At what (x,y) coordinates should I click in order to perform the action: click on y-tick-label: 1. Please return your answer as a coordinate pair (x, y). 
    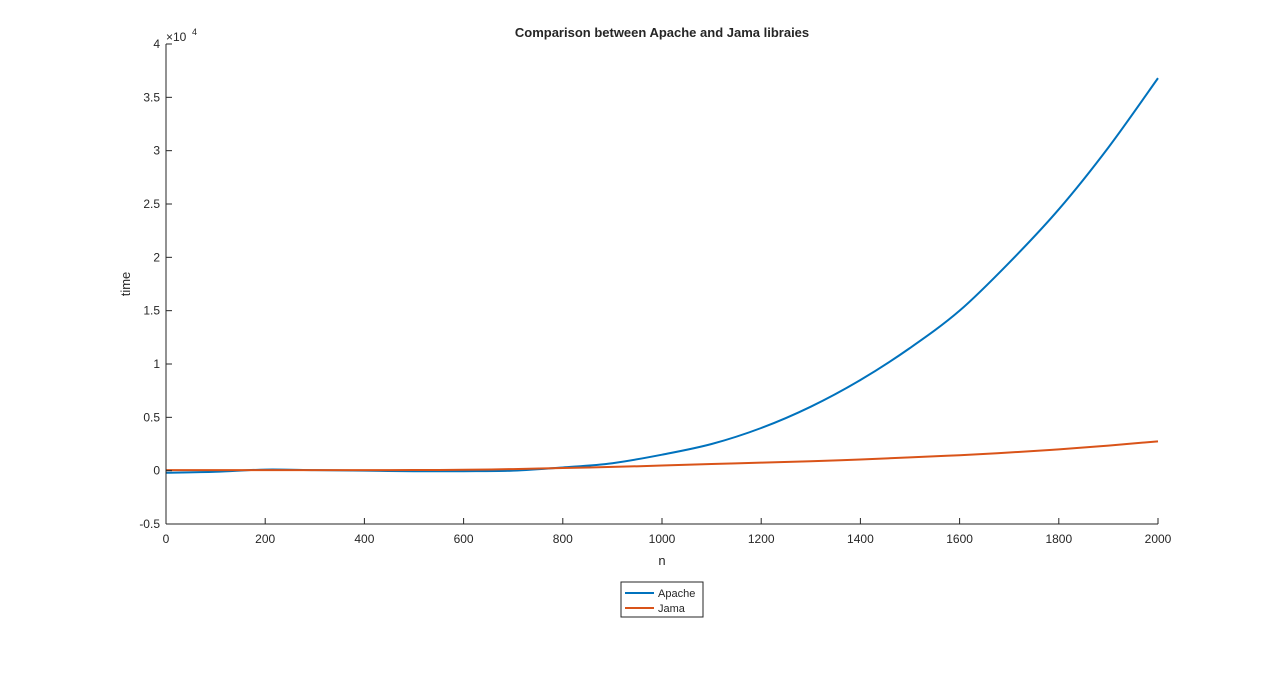
    Looking at the image, I should click on (156, 364).